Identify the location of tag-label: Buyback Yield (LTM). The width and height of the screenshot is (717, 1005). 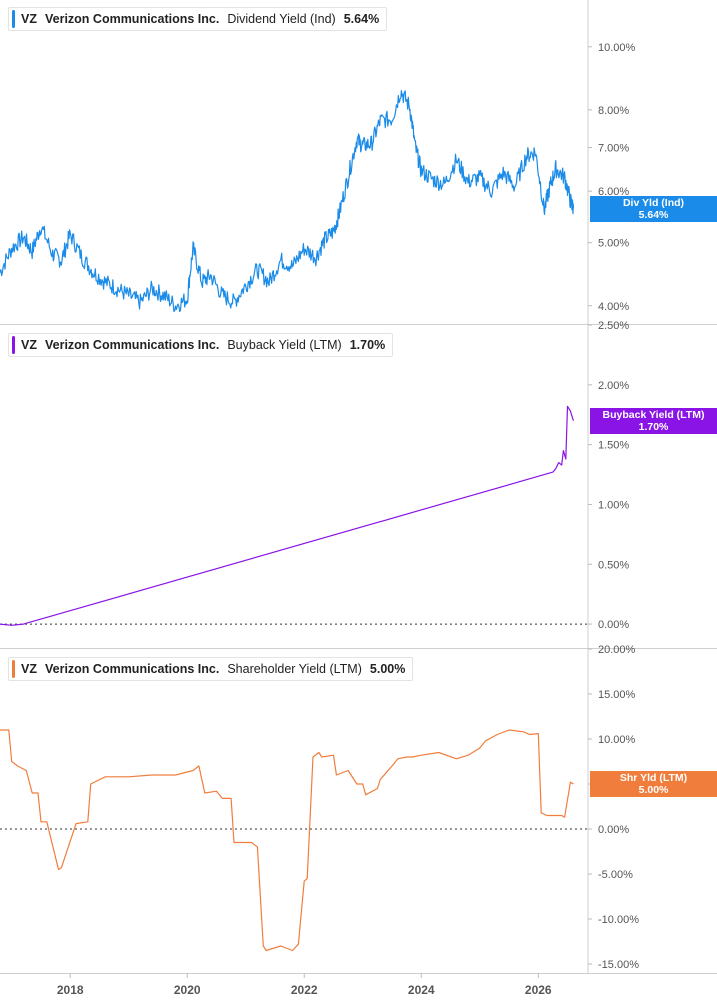
(653, 414).